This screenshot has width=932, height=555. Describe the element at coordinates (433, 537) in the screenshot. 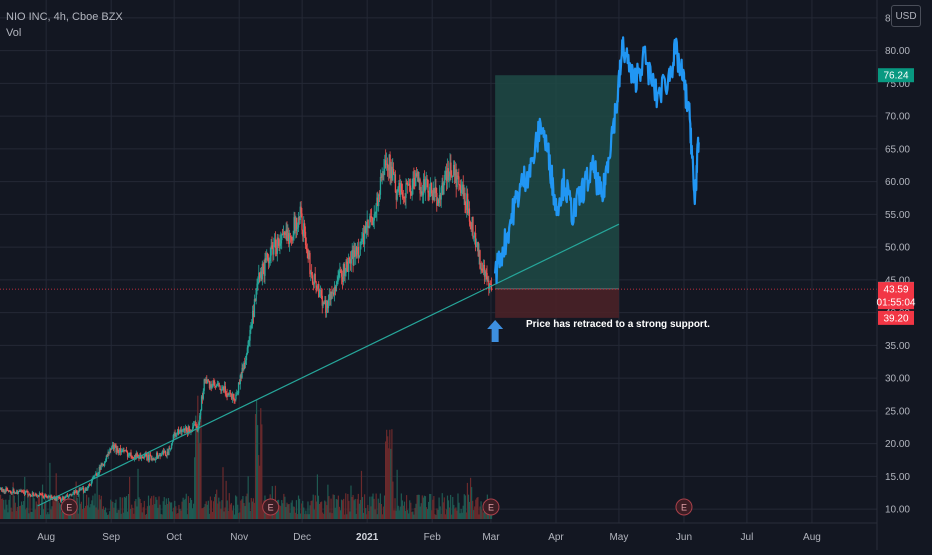

I see `x-tick-label: Feb` at that location.